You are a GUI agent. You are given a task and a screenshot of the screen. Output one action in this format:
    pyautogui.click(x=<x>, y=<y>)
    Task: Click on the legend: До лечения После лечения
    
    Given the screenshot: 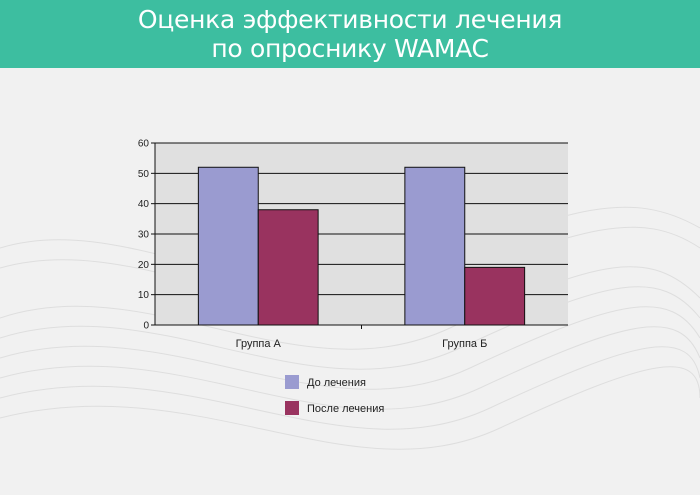 What is the action you would take?
    pyautogui.click(x=334, y=395)
    